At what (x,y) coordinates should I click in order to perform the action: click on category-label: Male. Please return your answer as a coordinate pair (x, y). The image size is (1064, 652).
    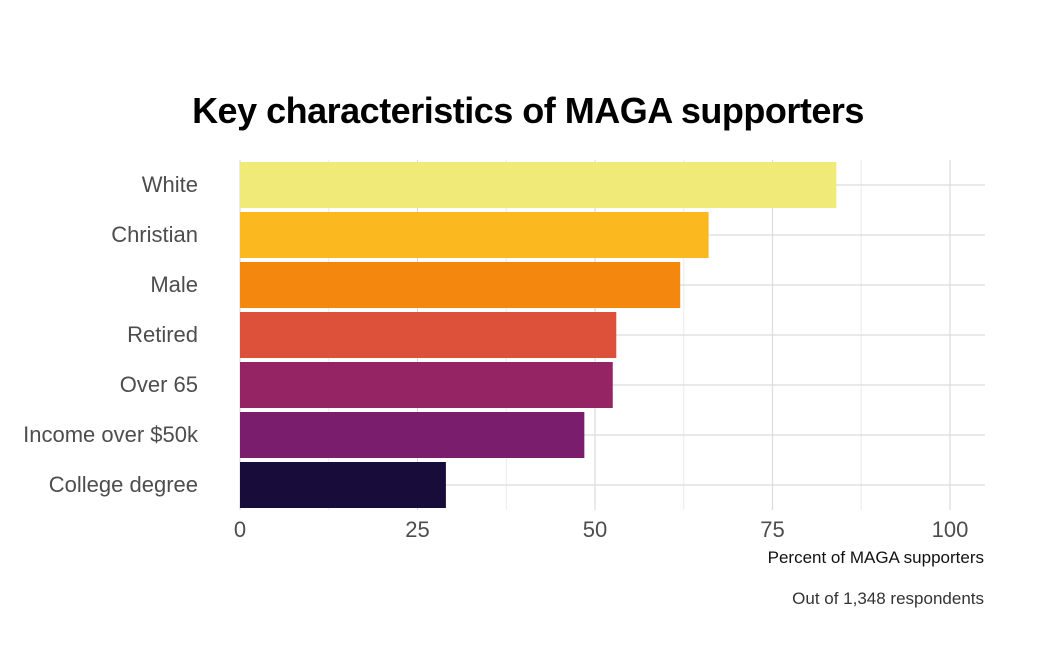
    Looking at the image, I should click on (174, 284).